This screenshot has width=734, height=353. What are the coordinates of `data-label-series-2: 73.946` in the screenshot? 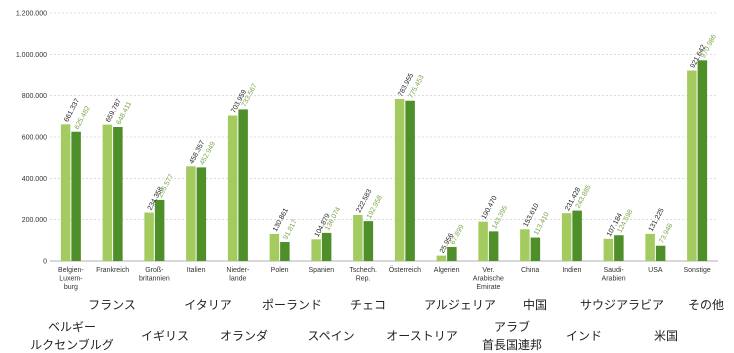 It's located at (666, 233).